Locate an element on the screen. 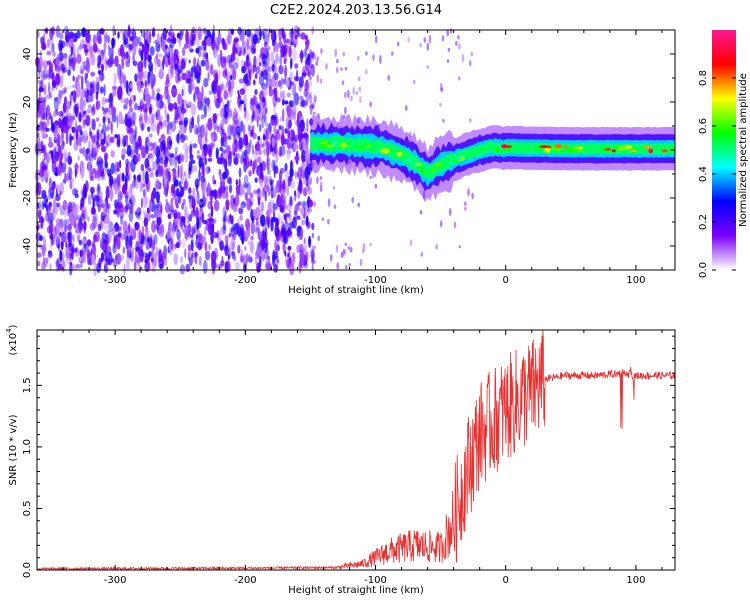 The height and width of the screenshot is (604, 750). colorbar-label: Normalized spectral amplitude is located at coordinates (743, 150).